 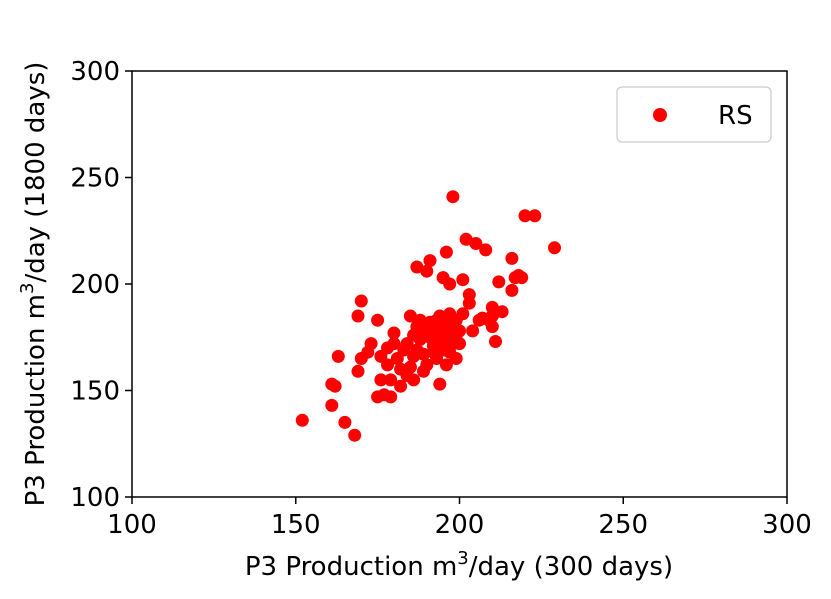 What do you see at coordinates (460, 525) in the screenshot?
I see `x-tick-label: 200` at bounding box center [460, 525].